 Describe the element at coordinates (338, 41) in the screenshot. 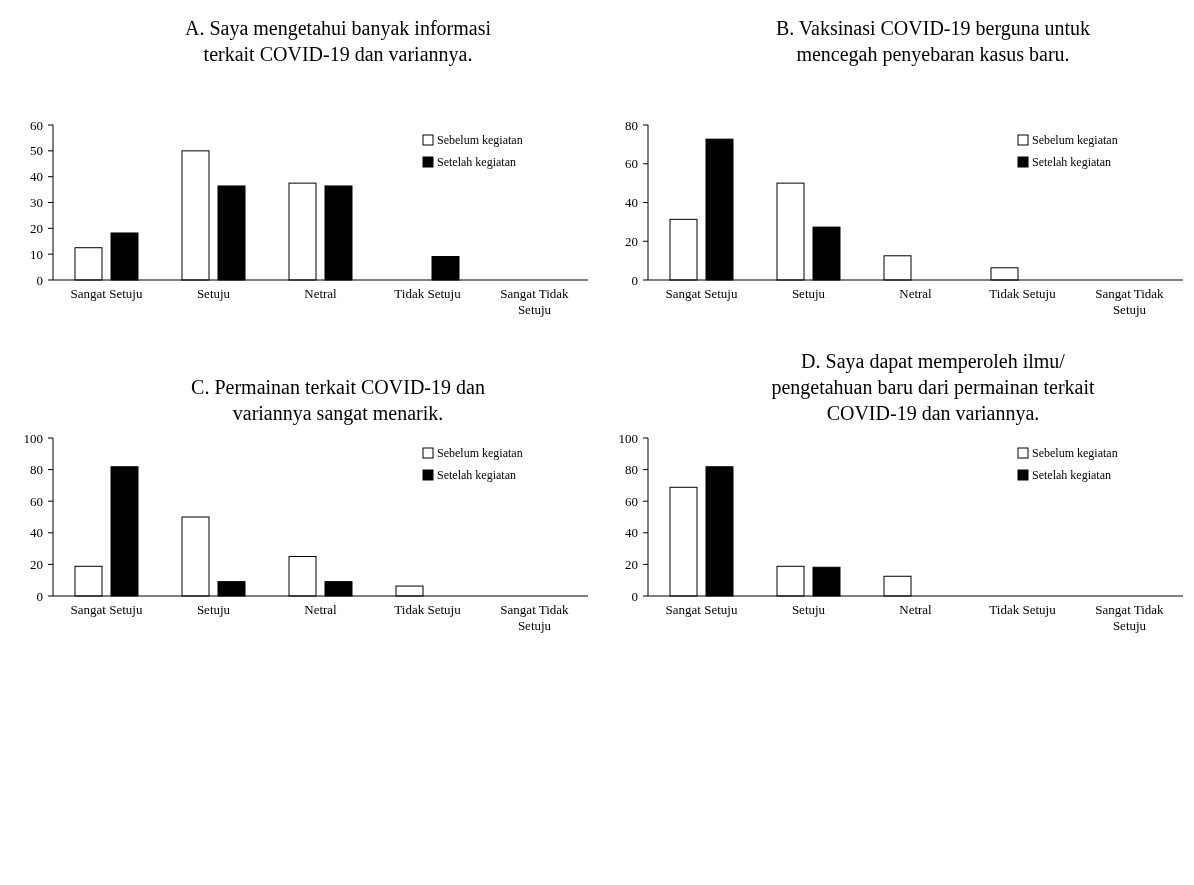

I see `chart-title: A. Saya mengetahui banyak informasi terkait COVID-19 dan variannya.` at that location.